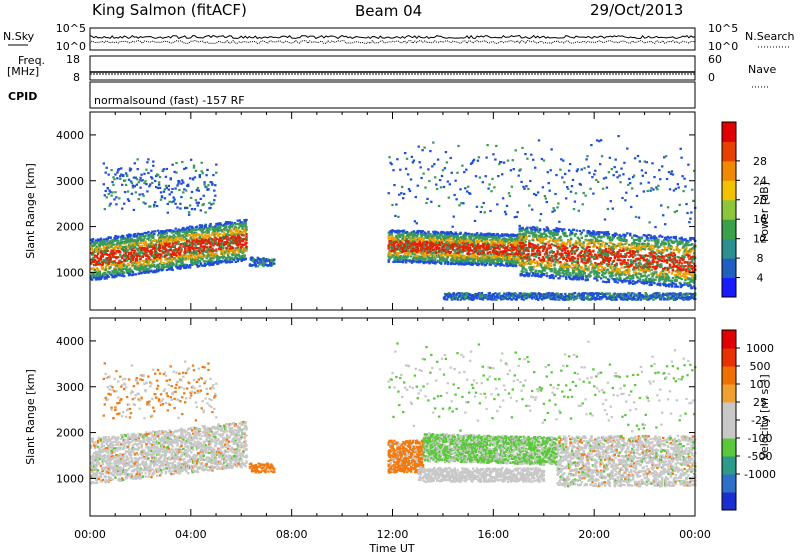  What do you see at coordinates (391, 70) in the screenshot?
I see `freq-panel: Freq. [MHz] 18 8 60 0 Nave` at bounding box center [391, 70].